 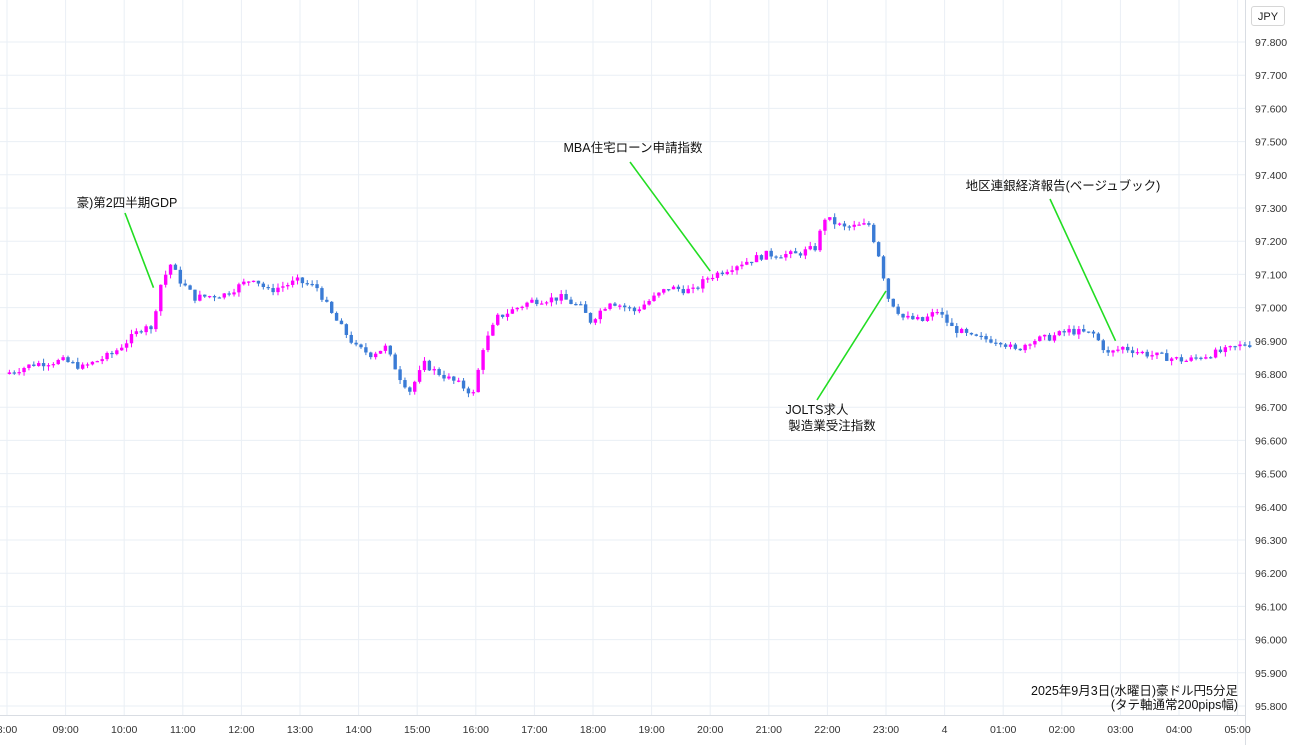 What do you see at coordinates (670, 216) in the screenshot?
I see `annotation-leader-line` at bounding box center [670, 216].